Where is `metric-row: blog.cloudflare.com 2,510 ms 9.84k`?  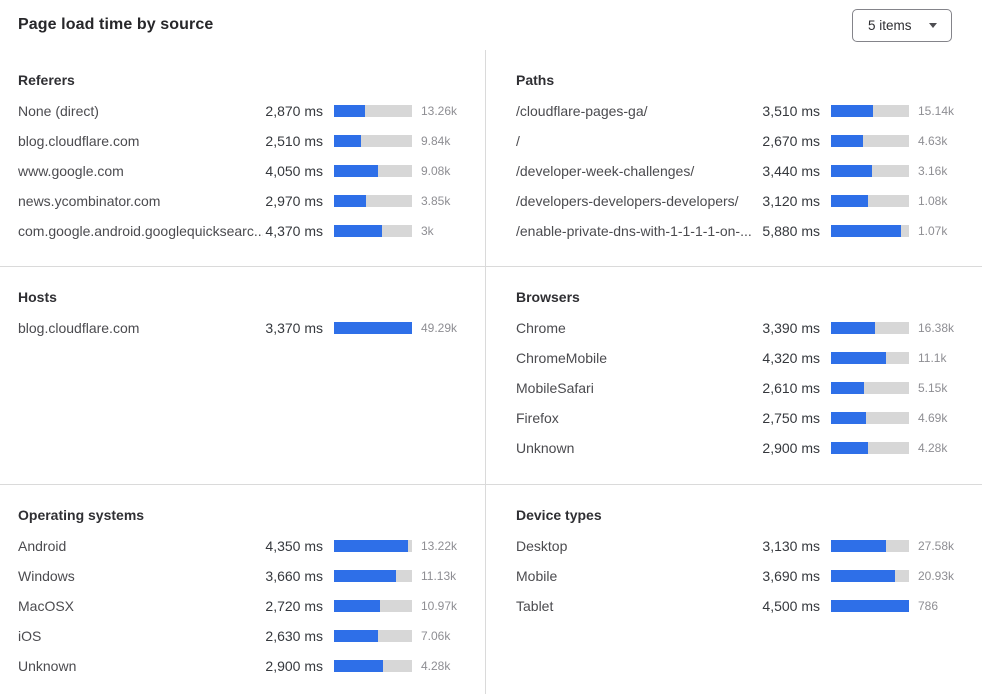 metric-row: blog.cloudflare.com 2,510 ms 9.84k is located at coordinates (243, 141).